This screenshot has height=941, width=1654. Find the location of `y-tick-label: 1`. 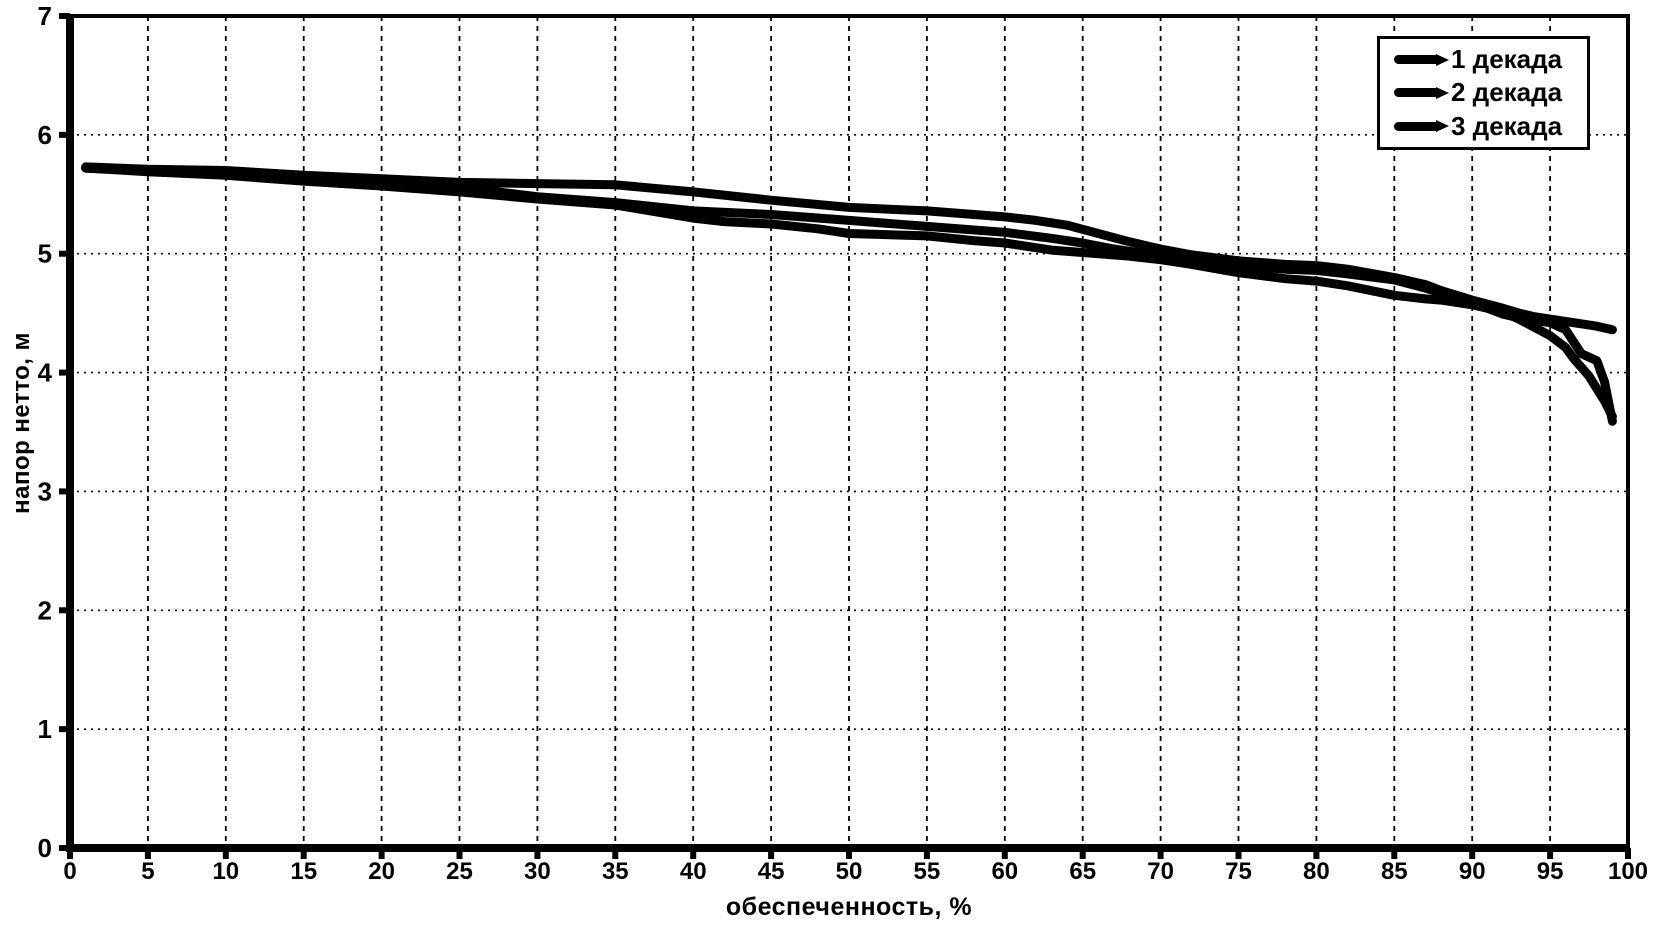

y-tick-label: 1 is located at coordinates (45, 729).